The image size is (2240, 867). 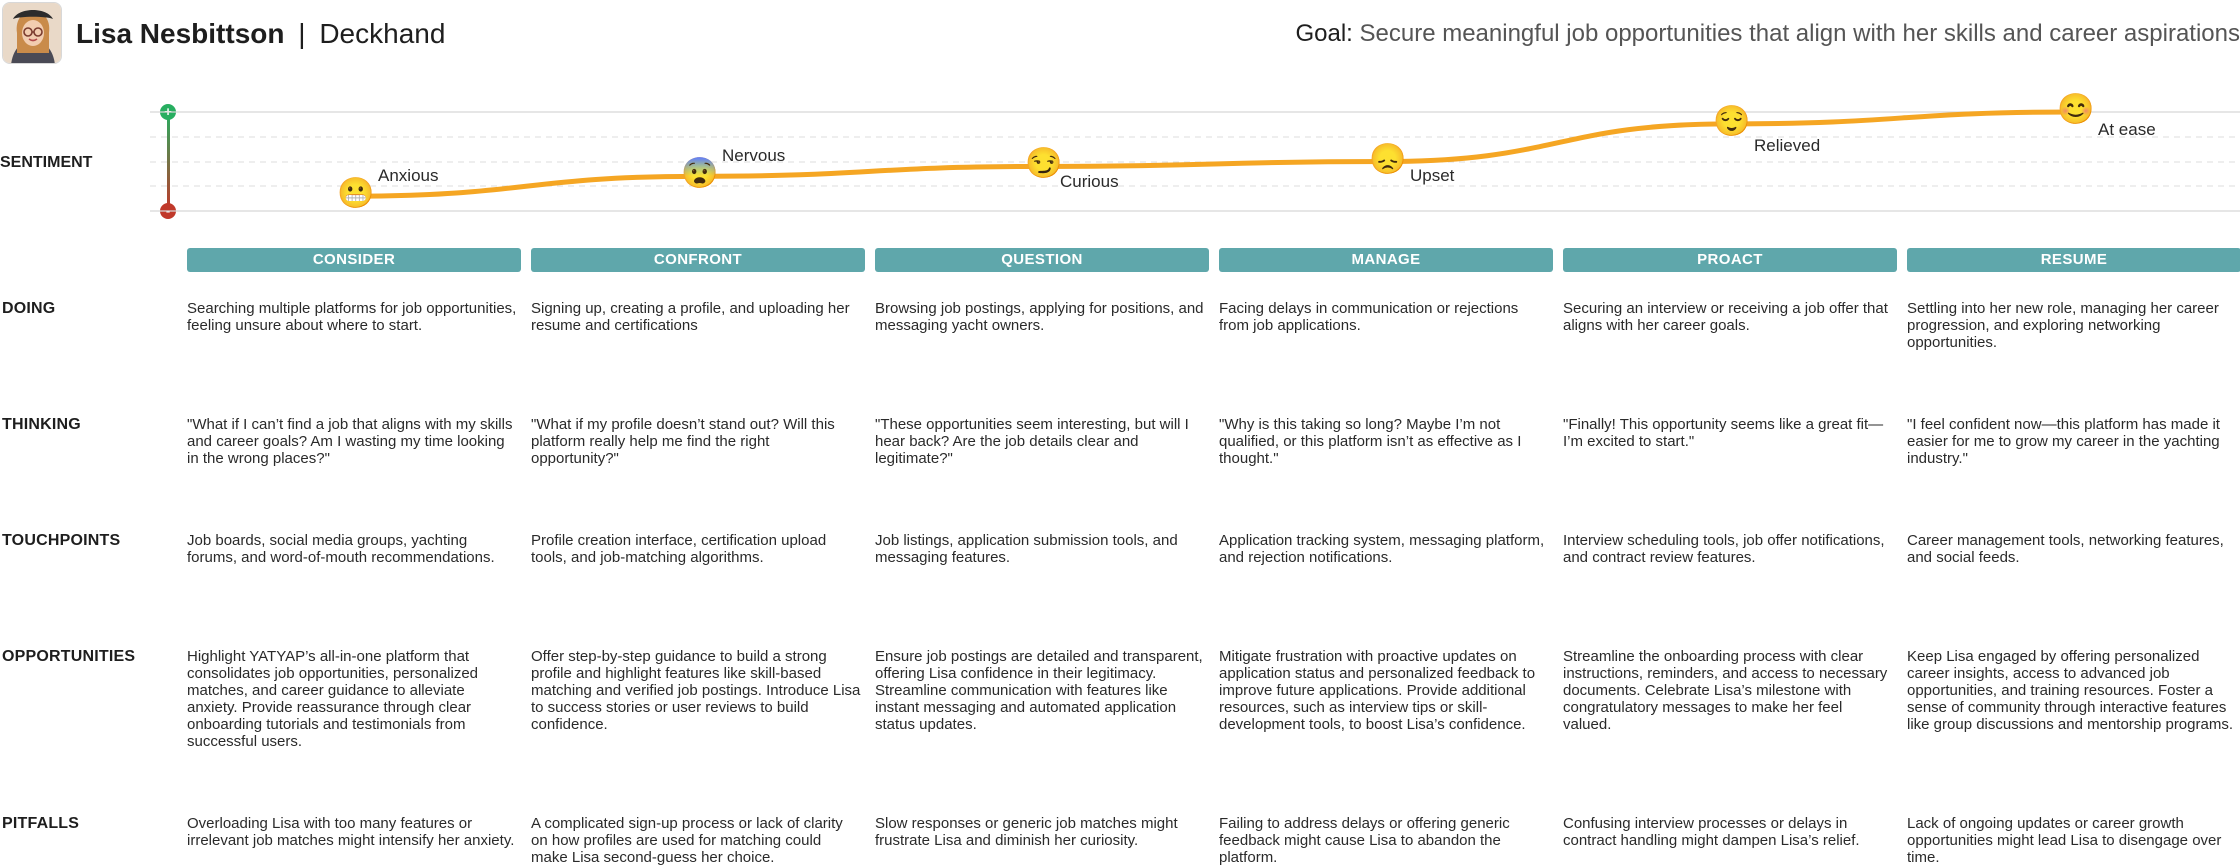 What do you see at coordinates (354, 260) in the screenshot?
I see `stage-header-consider: CONSIDER` at bounding box center [354, 260].